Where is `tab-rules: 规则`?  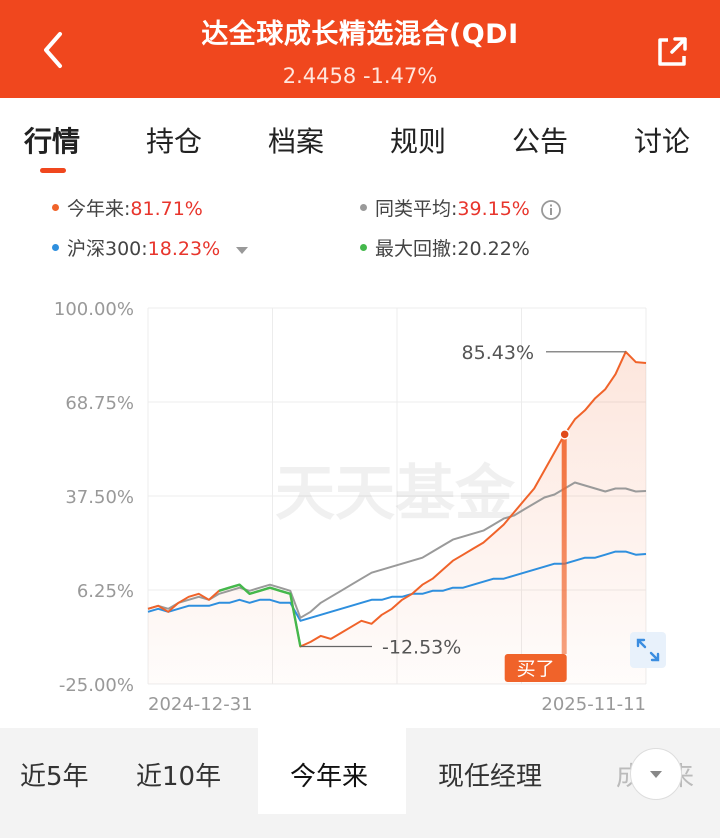
tab-rules: 规则 is located at coordinates (418, 141).